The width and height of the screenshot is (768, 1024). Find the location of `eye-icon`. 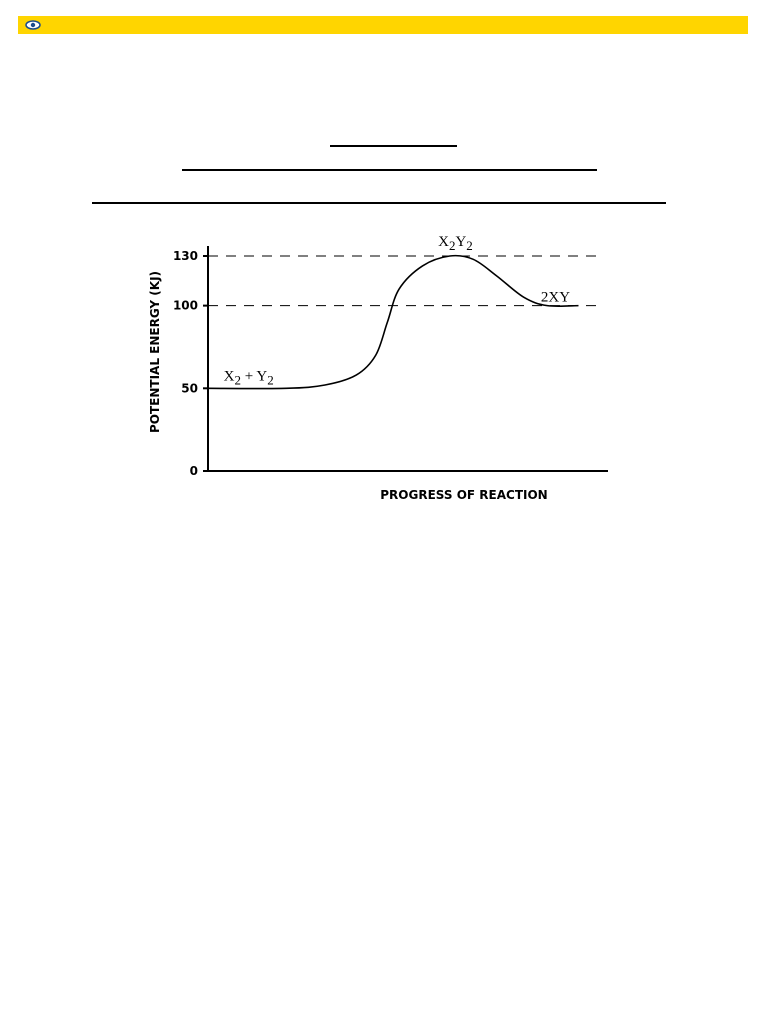

eye-icon is located at coordinates (33, 25).